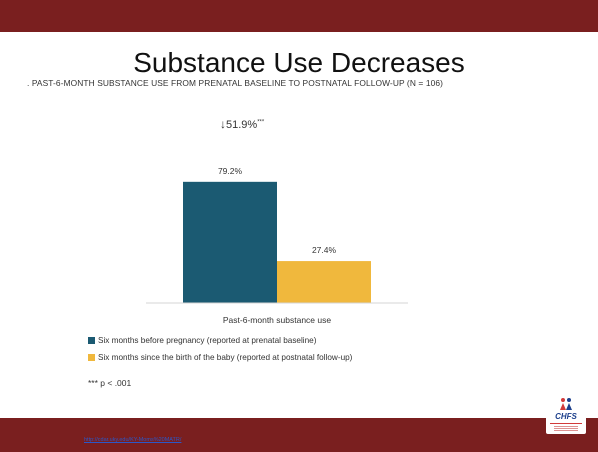 This screenshot has height=452, width=598. What do you see at coordinates (277, 320) in the screenshot?
I see `x-tick-label: Past-6-month substance use` at bounding box center [277, 320].